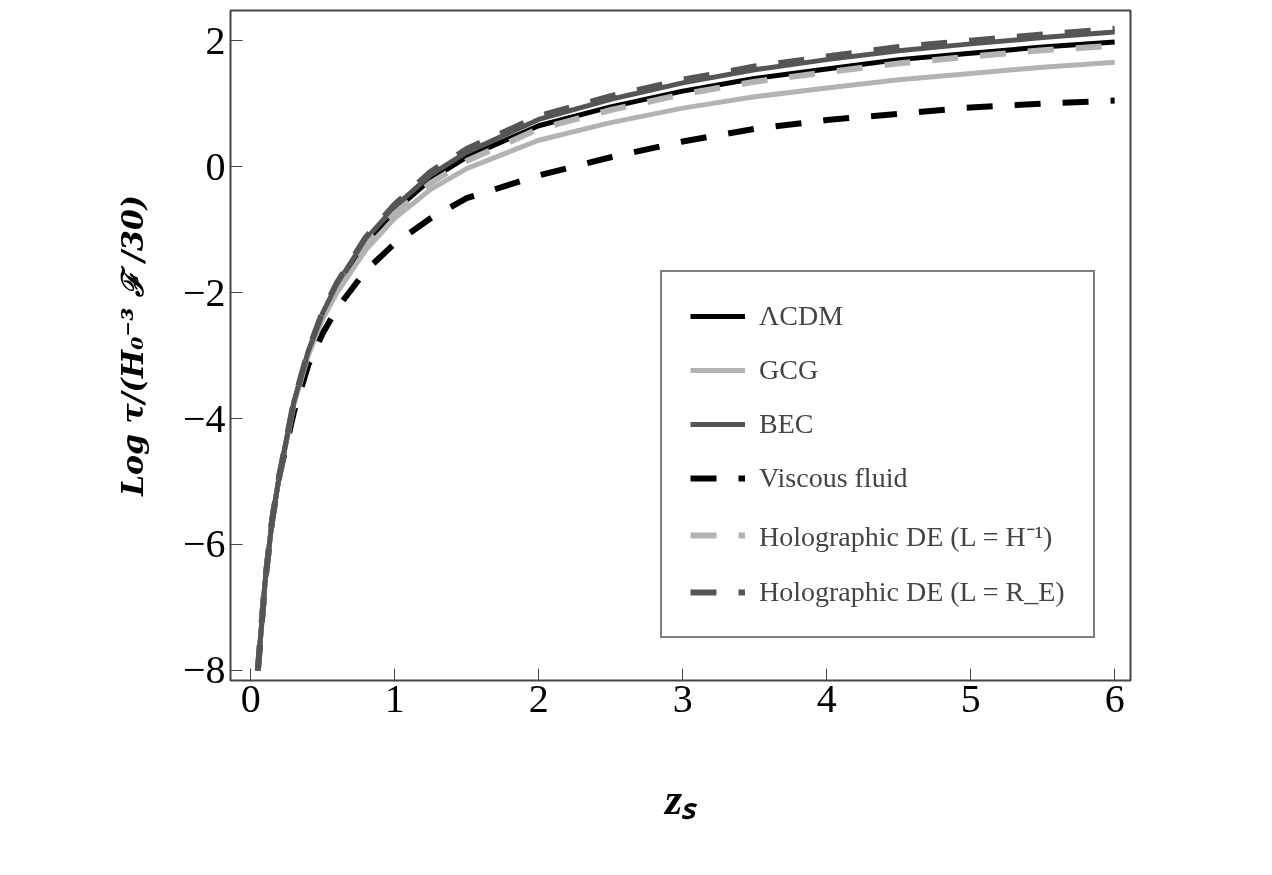  What do you see at coordinates (204, 418) in the screenshot?
I see `y-tick-label: −4` at bounding box center [204, 418].